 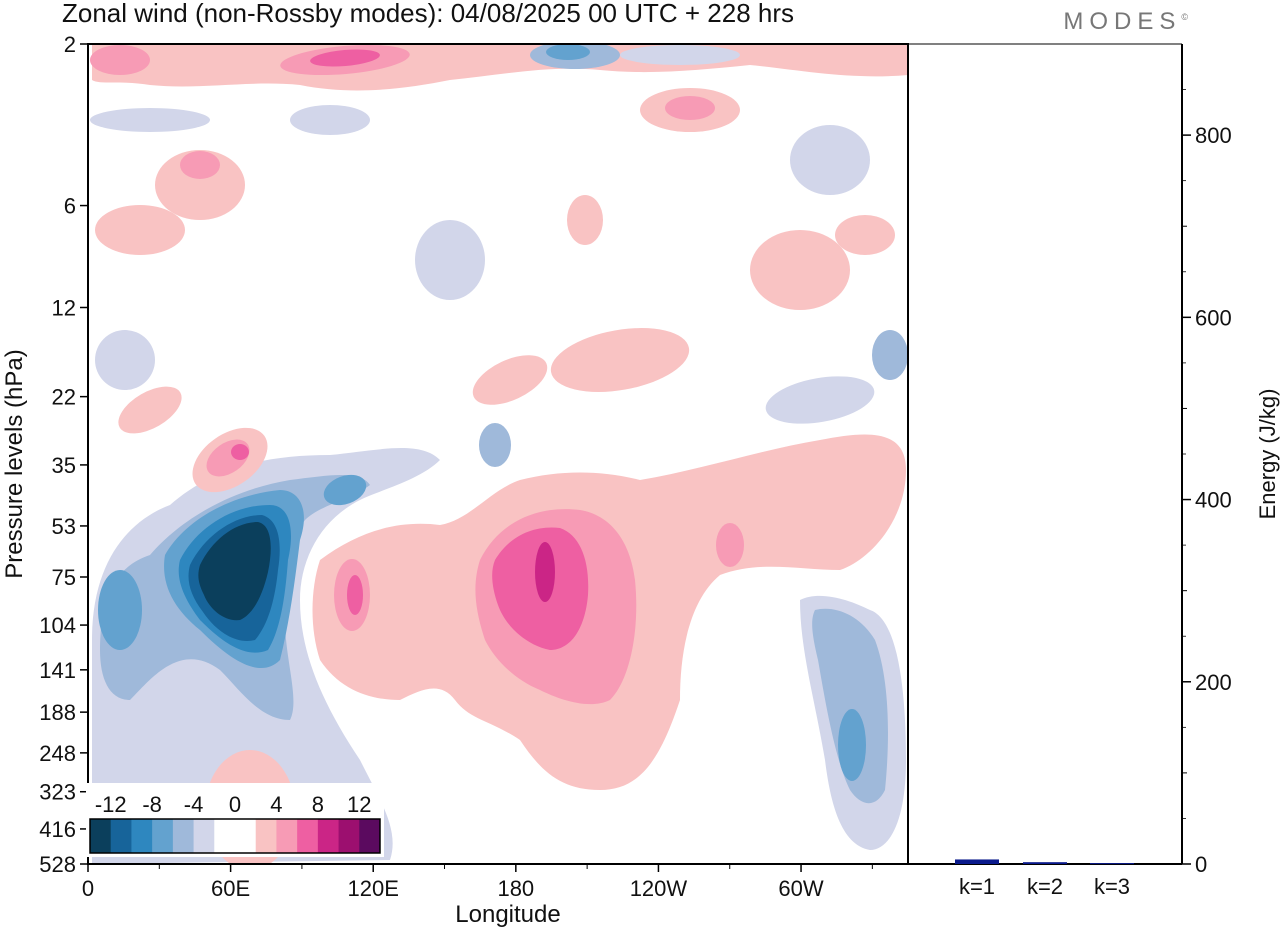 What do you see at coordinates (1267, 454) in the screenshot?
I see `energy-axis-label: Energy (J/kg)` at bounding box center [1267, 454].